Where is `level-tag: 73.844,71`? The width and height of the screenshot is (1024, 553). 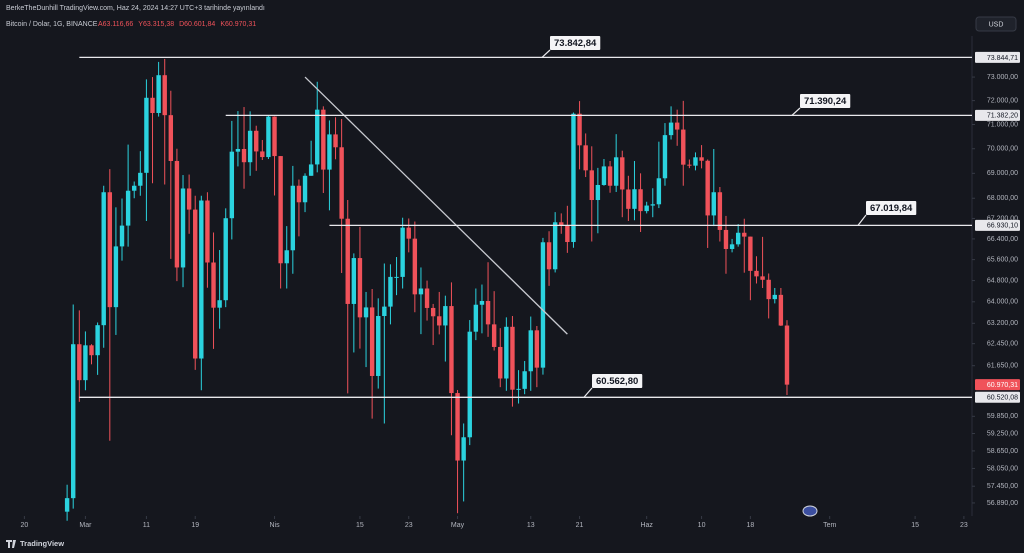 level-tag: 73.844,71 is located at coordinates (1002, 58).